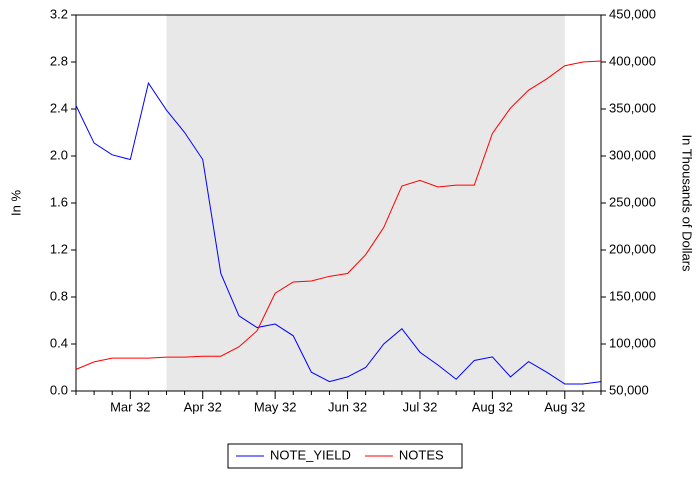  I want to click on y-tick-label: 0.8, so click(59, 295).